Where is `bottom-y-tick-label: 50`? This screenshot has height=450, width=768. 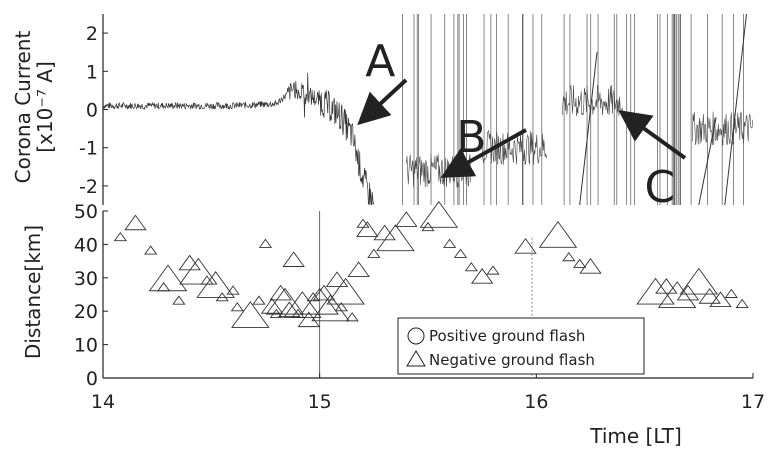
bottom-y-tick-label: 50 is located at coordinates (86, 212).